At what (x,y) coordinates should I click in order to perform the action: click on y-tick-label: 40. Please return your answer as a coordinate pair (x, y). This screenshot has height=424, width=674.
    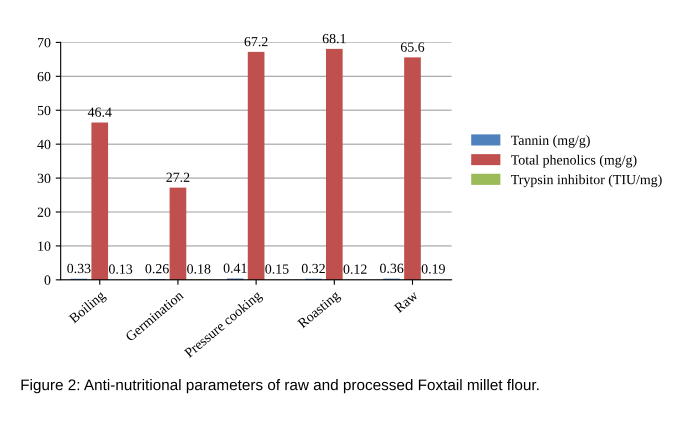
    Looking at the image, I should click on (43, 145).